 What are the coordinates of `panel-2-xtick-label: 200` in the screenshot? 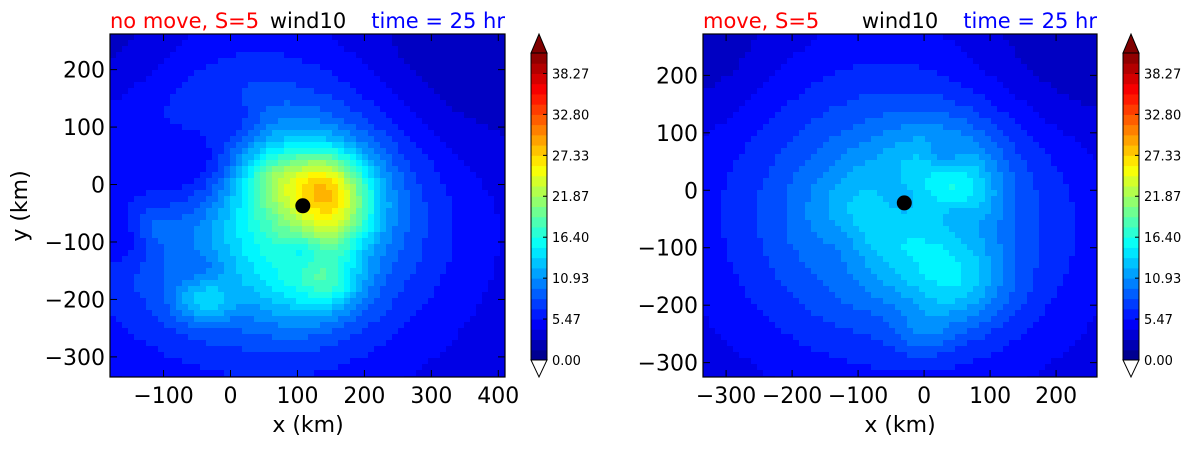 It's located at (1056, 396).